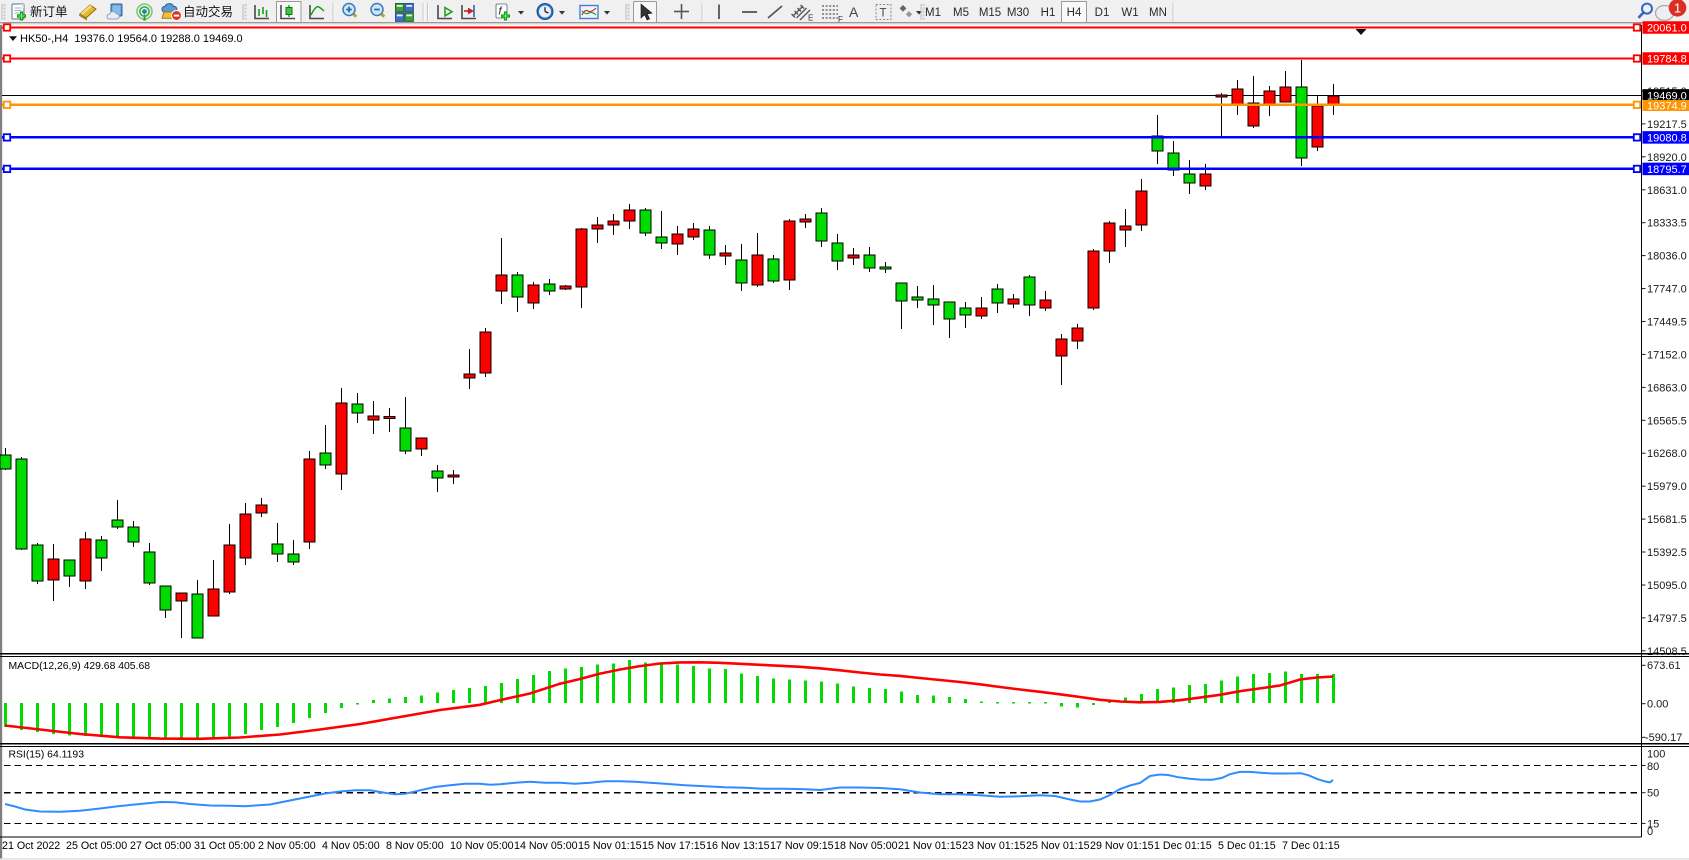  I want to click on svg-text: 18333.5, so click(1667, 224).